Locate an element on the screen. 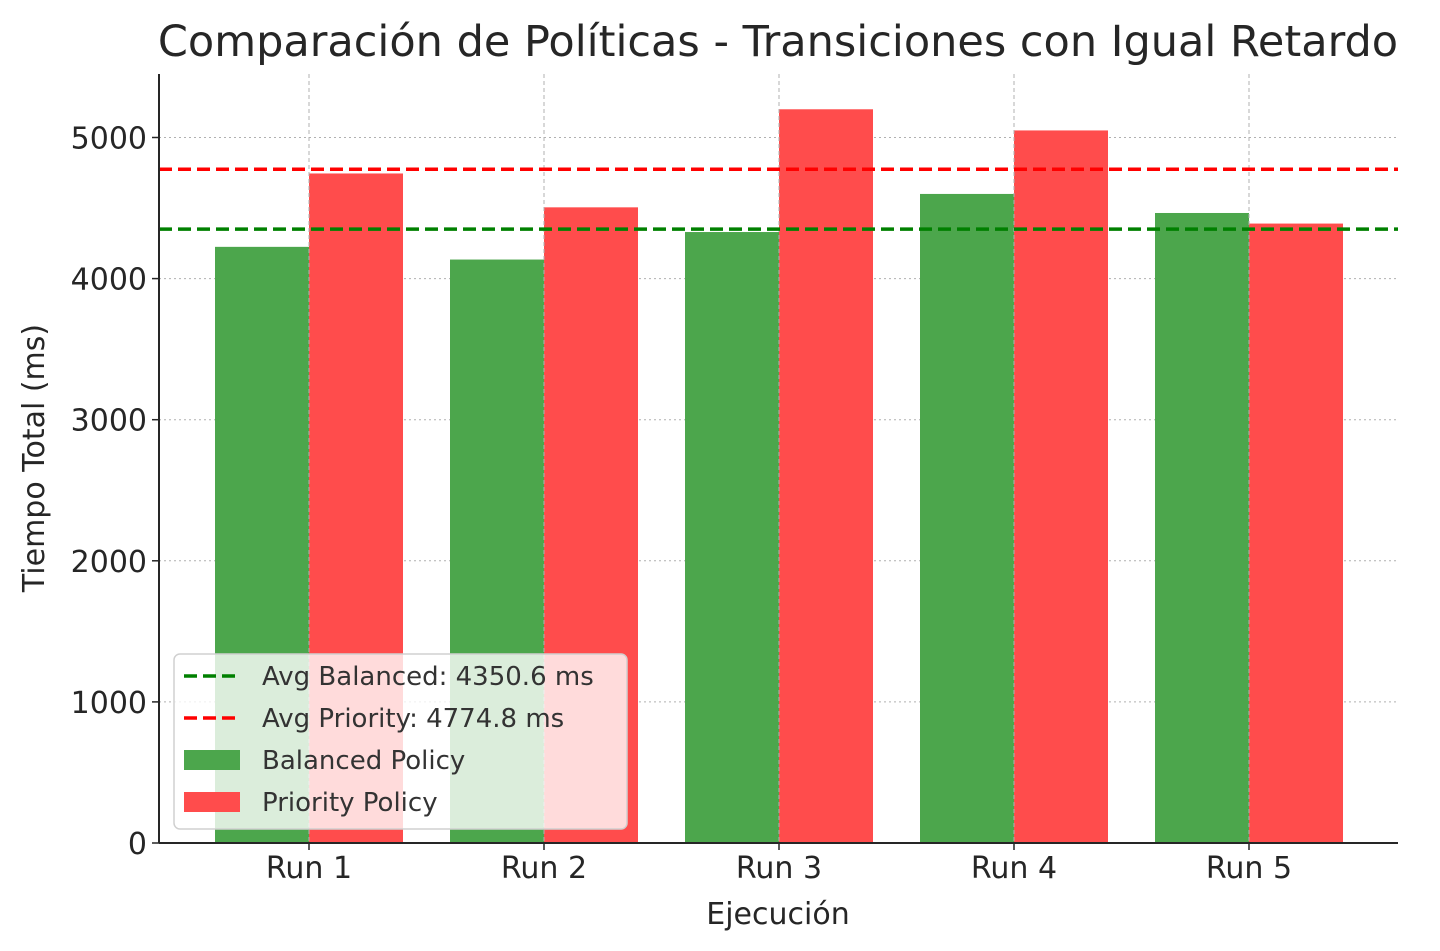 Image resolution: width=1440 pixels, height=951 pixels. legend-entry-avg-priority: Avg Priority: 4774.8 ms is located at coordinates (374, 719).